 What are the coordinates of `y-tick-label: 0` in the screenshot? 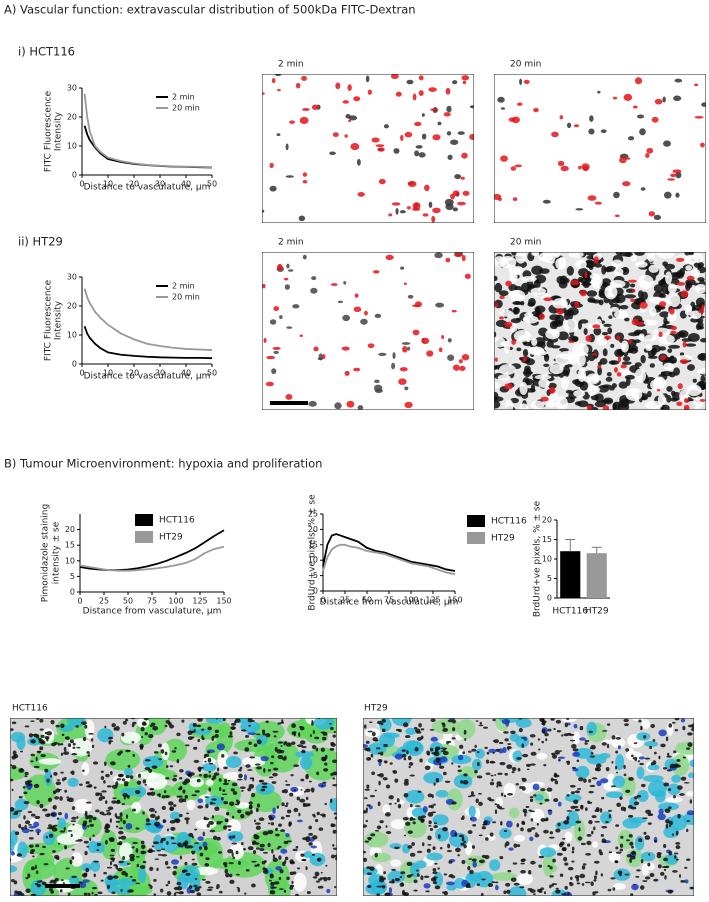 It's located at (72, 592).